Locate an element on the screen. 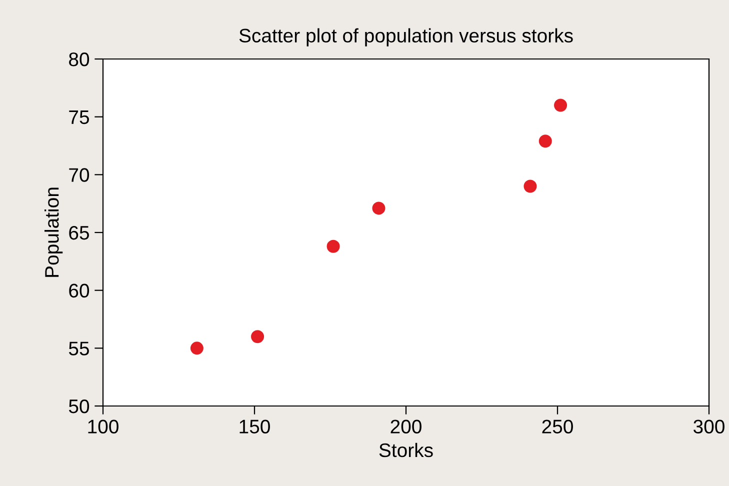 The width and height of the screenshot is (729, 486). y-tick-label: 80 is located at coordinates (79, 59).